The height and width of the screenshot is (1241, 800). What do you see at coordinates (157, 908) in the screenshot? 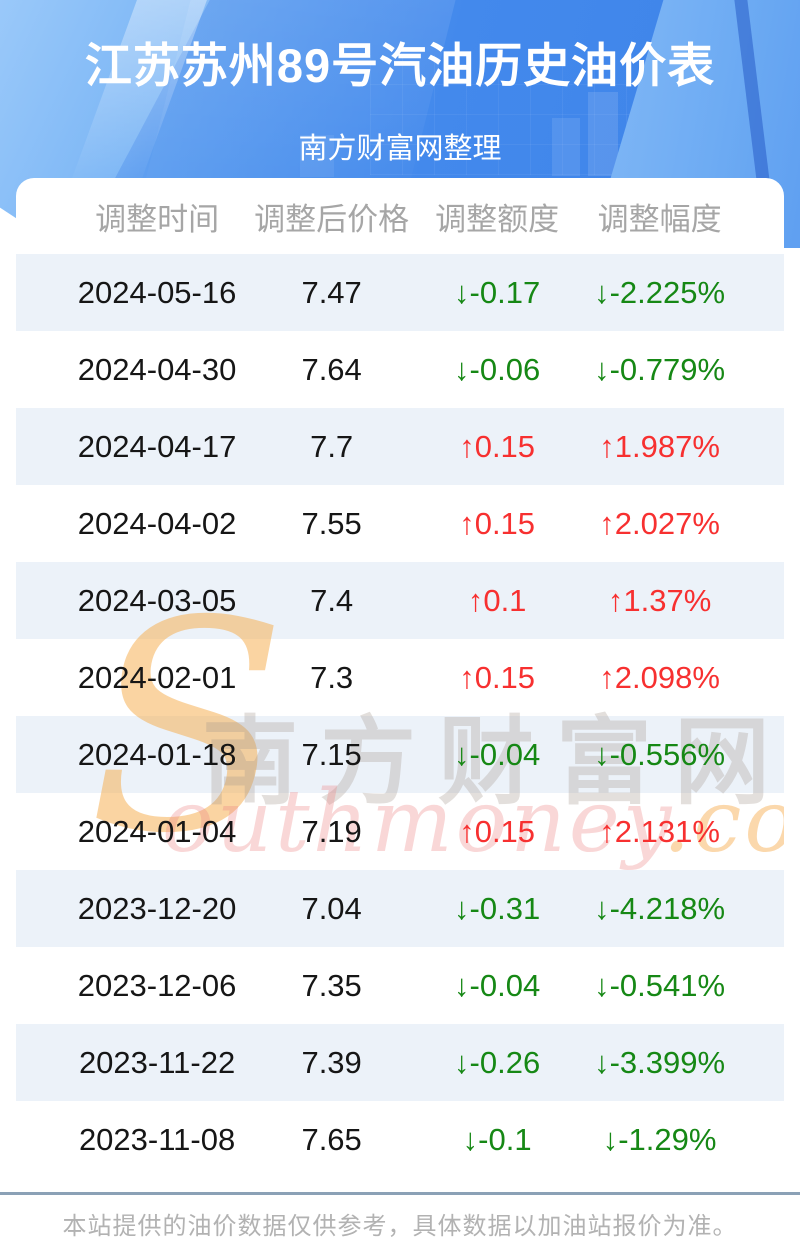
I see `row-date: 2023-12-20` at bounding box center [157, 908].